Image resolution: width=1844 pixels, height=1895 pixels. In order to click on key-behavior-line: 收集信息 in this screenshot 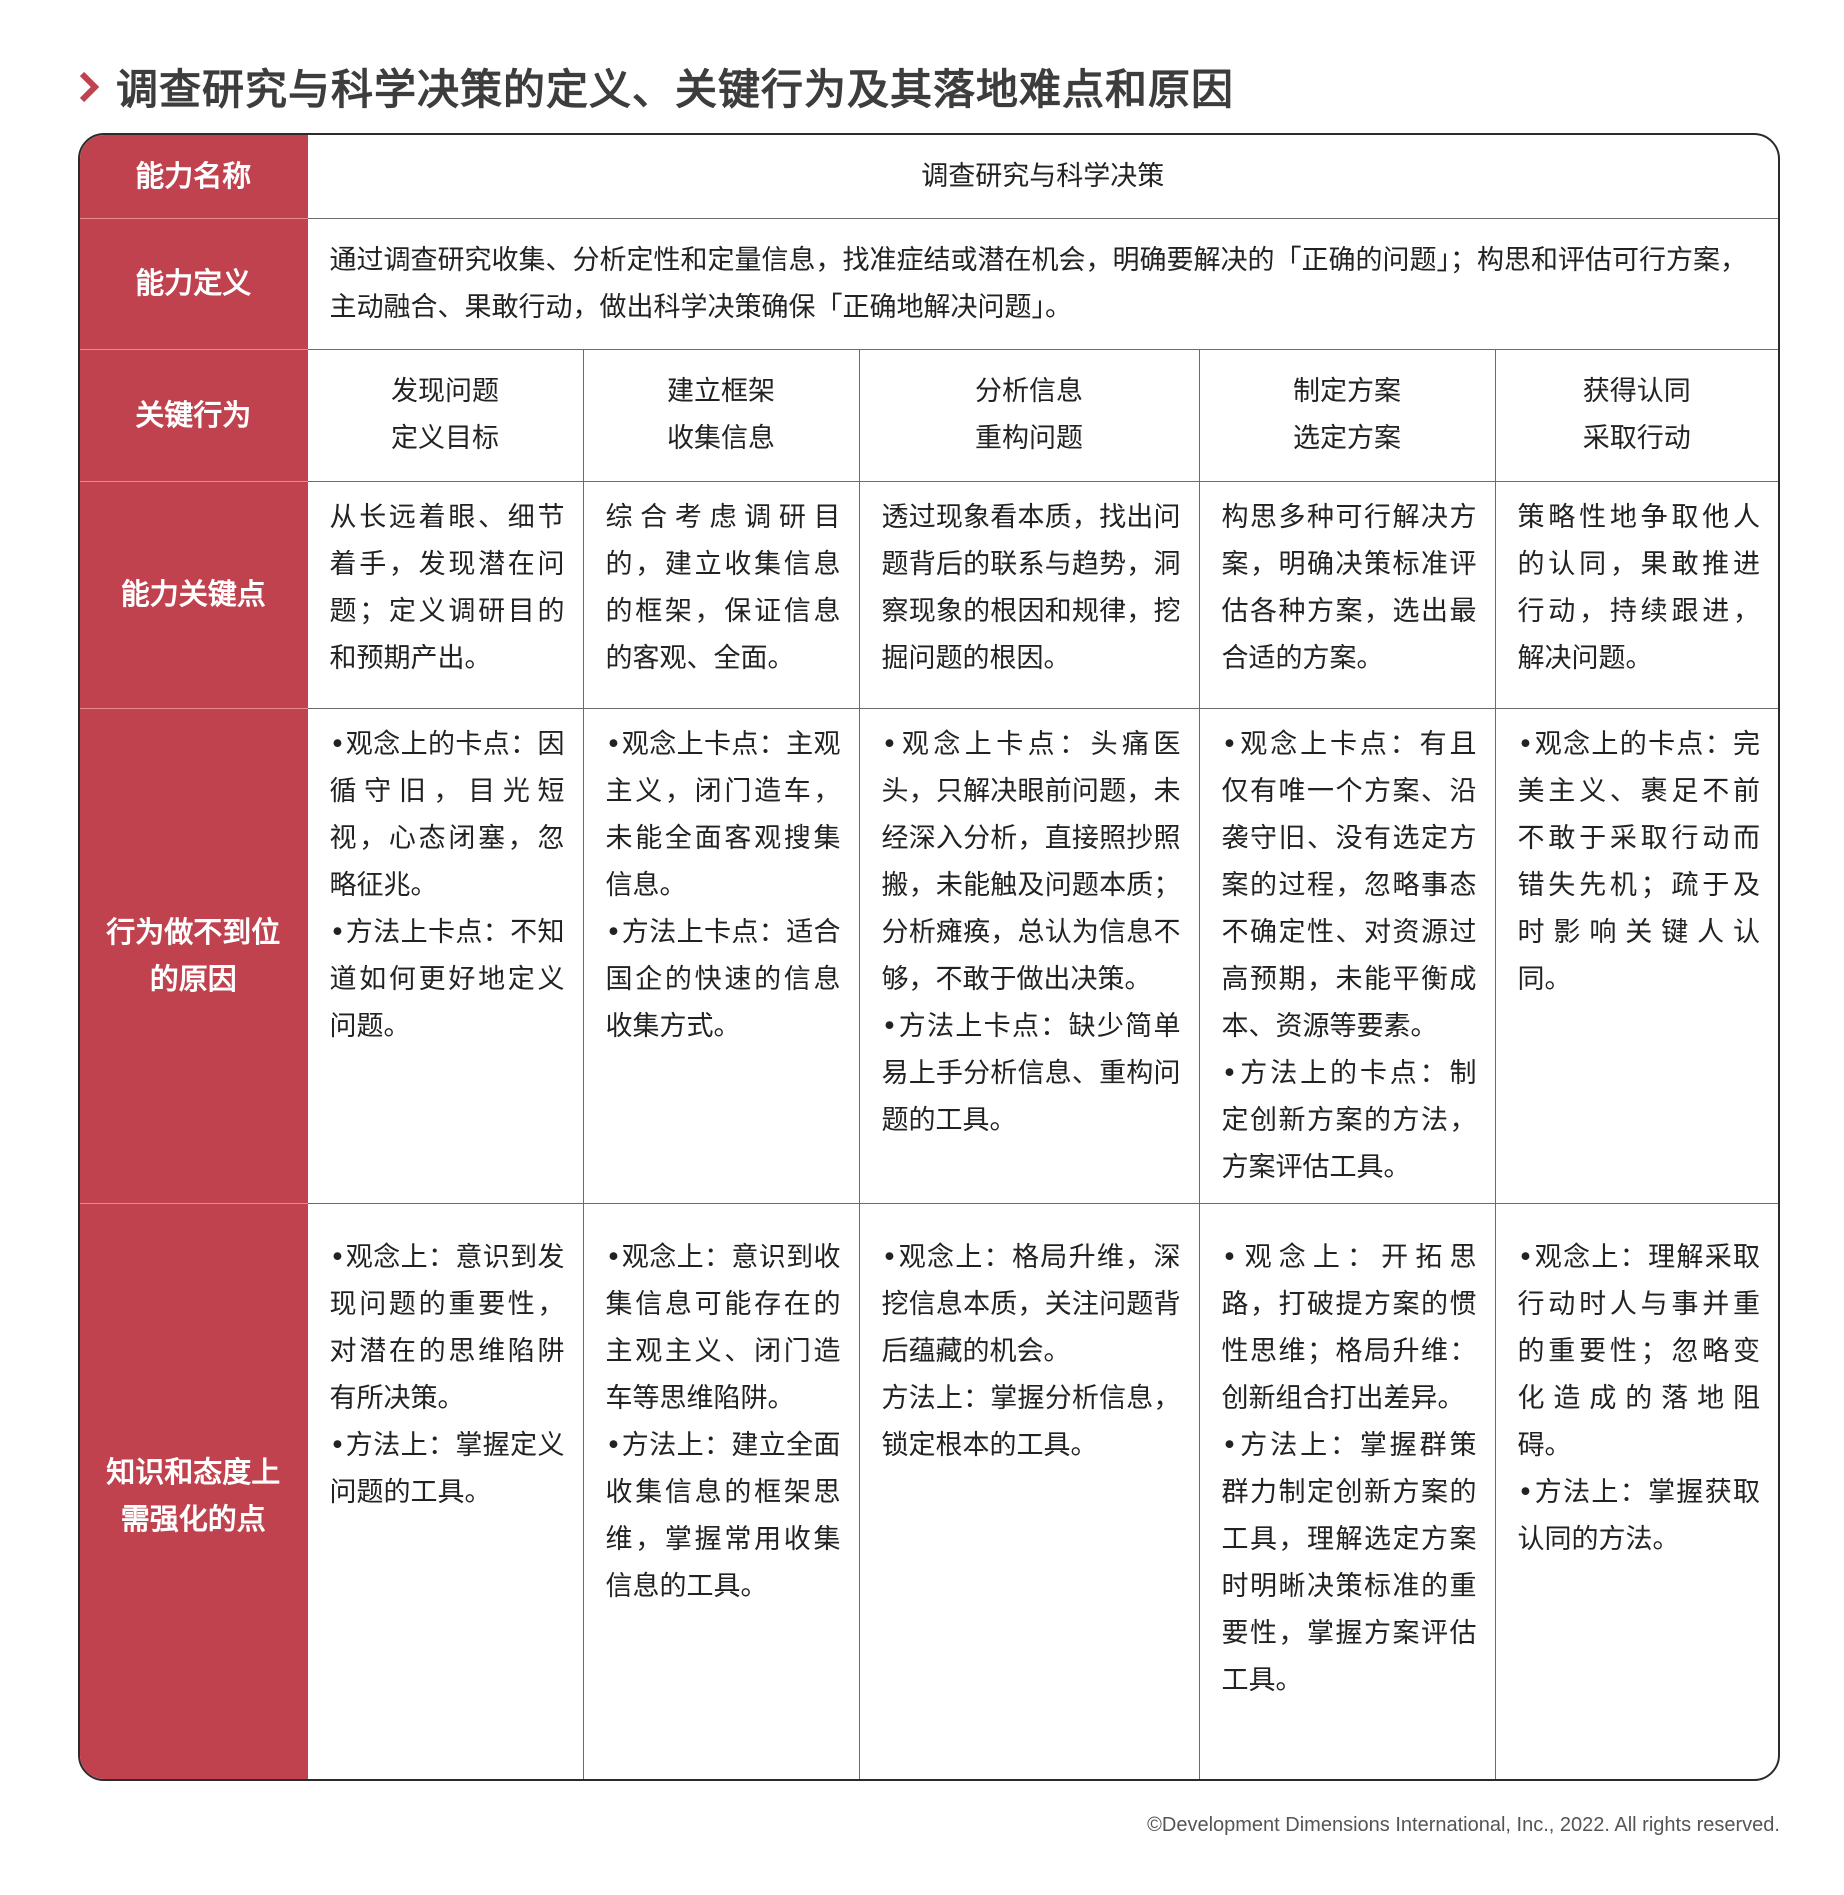, I will do `click(721, 438)`.